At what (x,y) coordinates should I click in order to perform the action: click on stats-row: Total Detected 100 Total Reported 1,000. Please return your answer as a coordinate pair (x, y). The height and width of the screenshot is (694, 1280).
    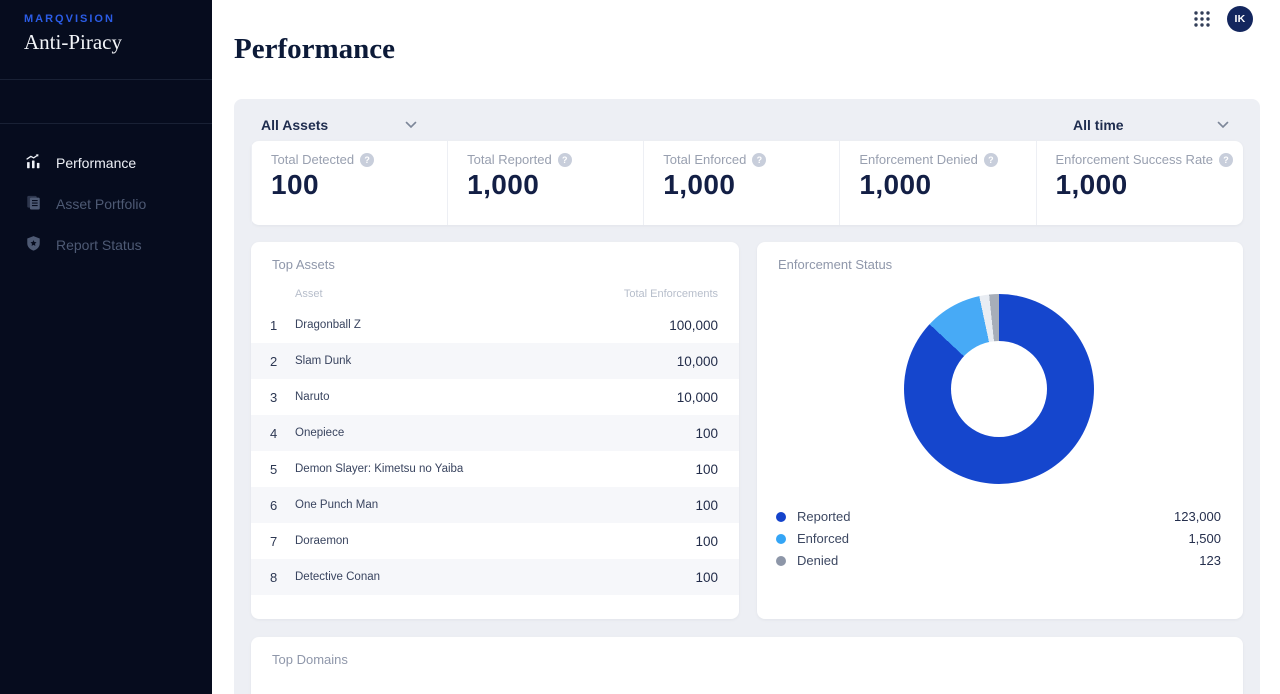
    Looking at the image, I should click on (747, 183).